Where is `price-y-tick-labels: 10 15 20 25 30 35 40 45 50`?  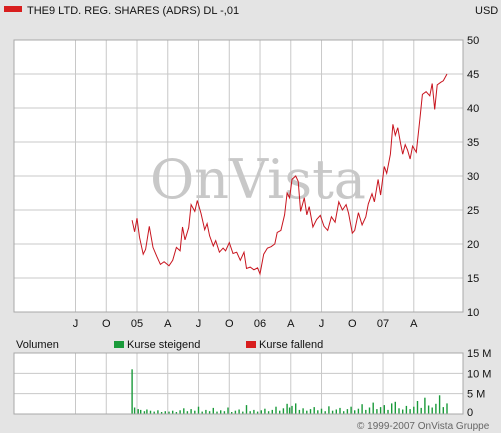 price-y-tick-labels: 10 15 20 25 30 35 40 45 50 is located at coordinates (473, 177).